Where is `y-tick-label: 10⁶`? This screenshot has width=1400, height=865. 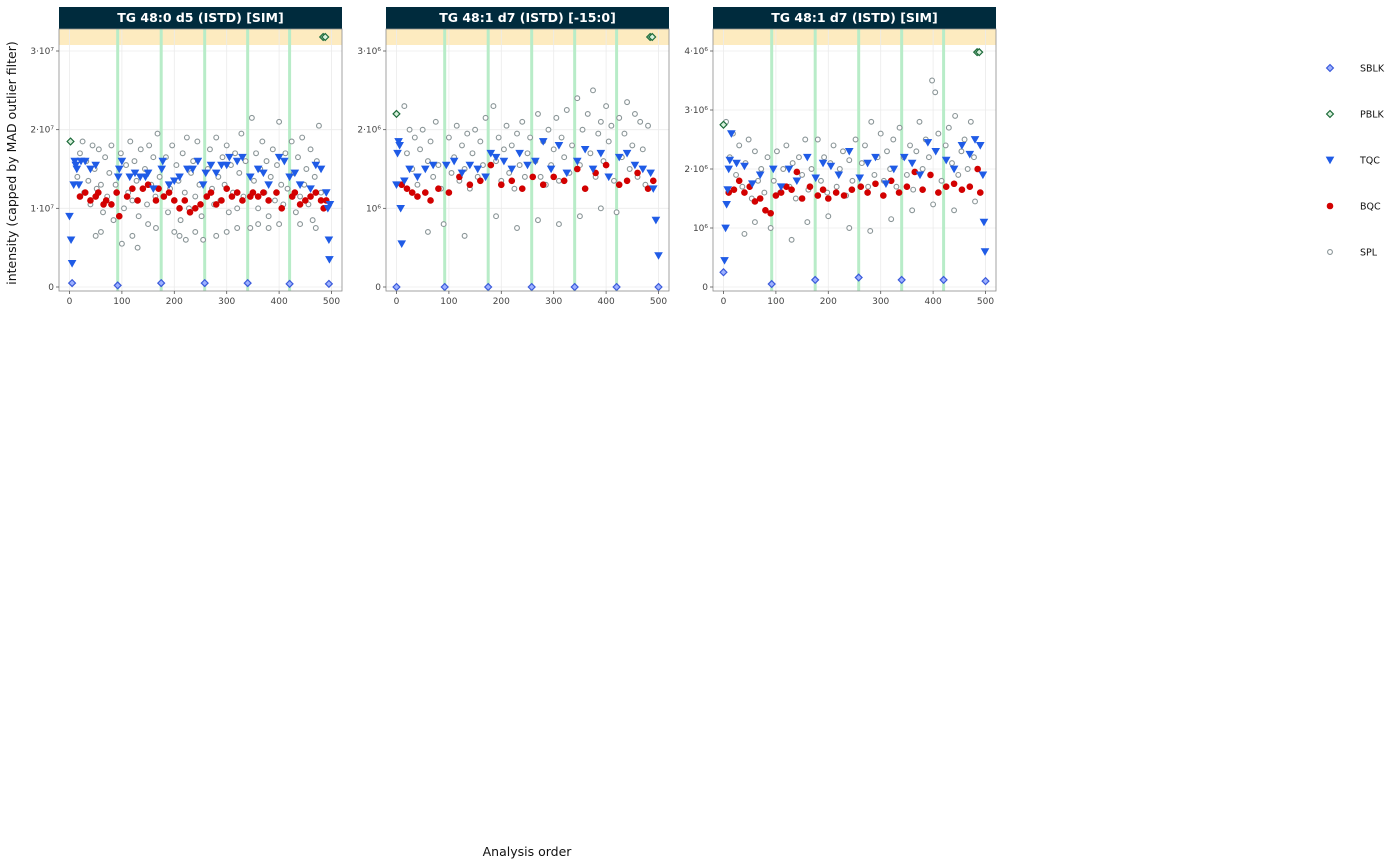 y-tick-label: 10⁶ is located at coordinates (700, 229).